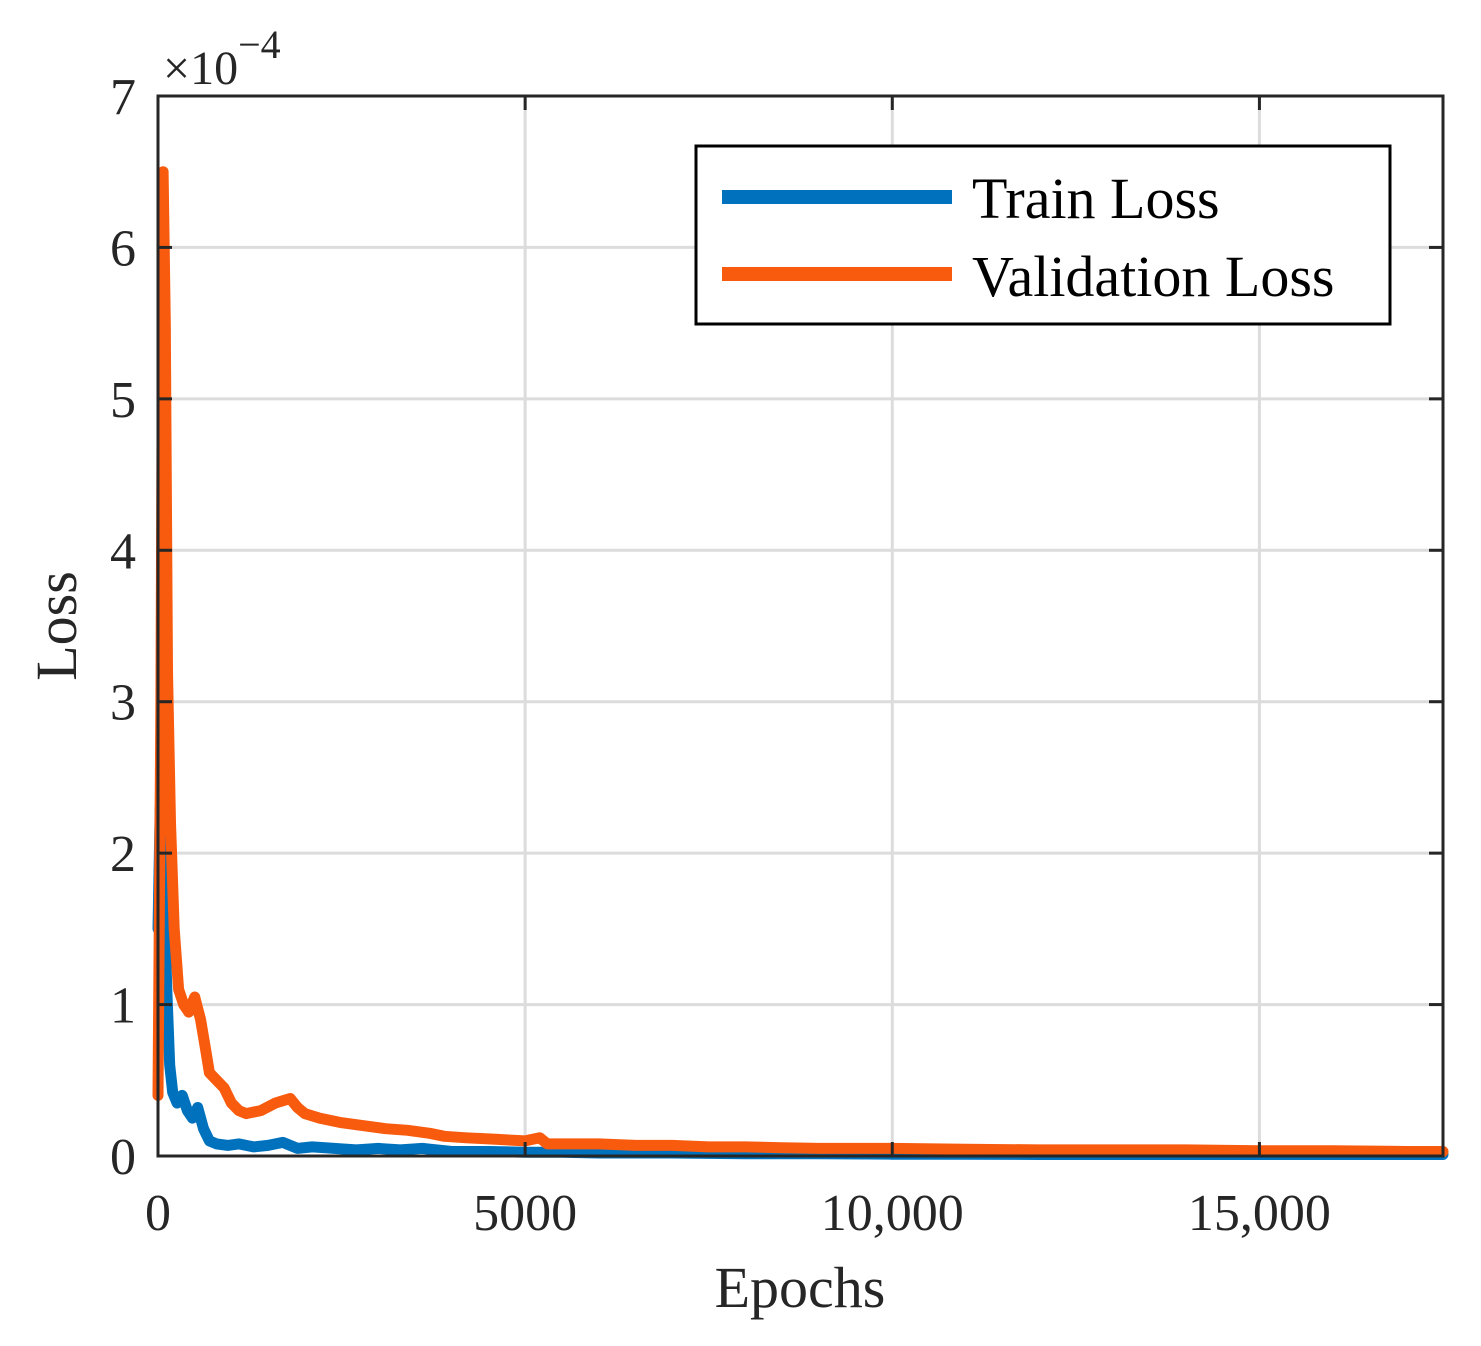 Image resolution: width=1481 pixels, height=1346 pixels. I want to click on x-tick-label: 15,000, so click(1259, 1213).